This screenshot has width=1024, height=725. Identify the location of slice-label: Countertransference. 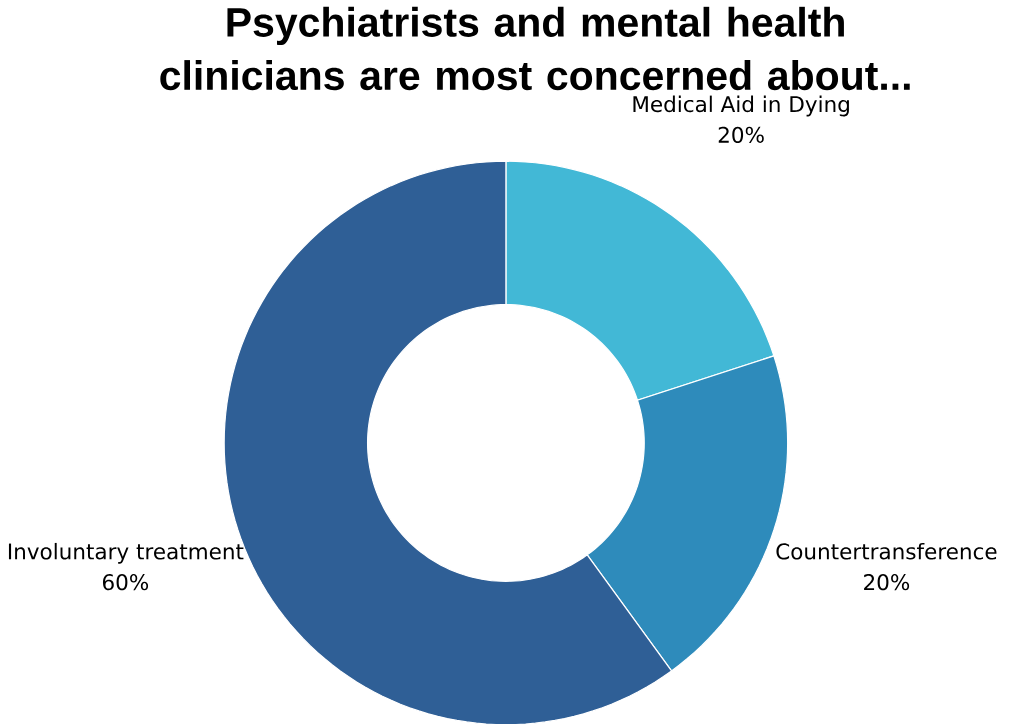
(886, 551).